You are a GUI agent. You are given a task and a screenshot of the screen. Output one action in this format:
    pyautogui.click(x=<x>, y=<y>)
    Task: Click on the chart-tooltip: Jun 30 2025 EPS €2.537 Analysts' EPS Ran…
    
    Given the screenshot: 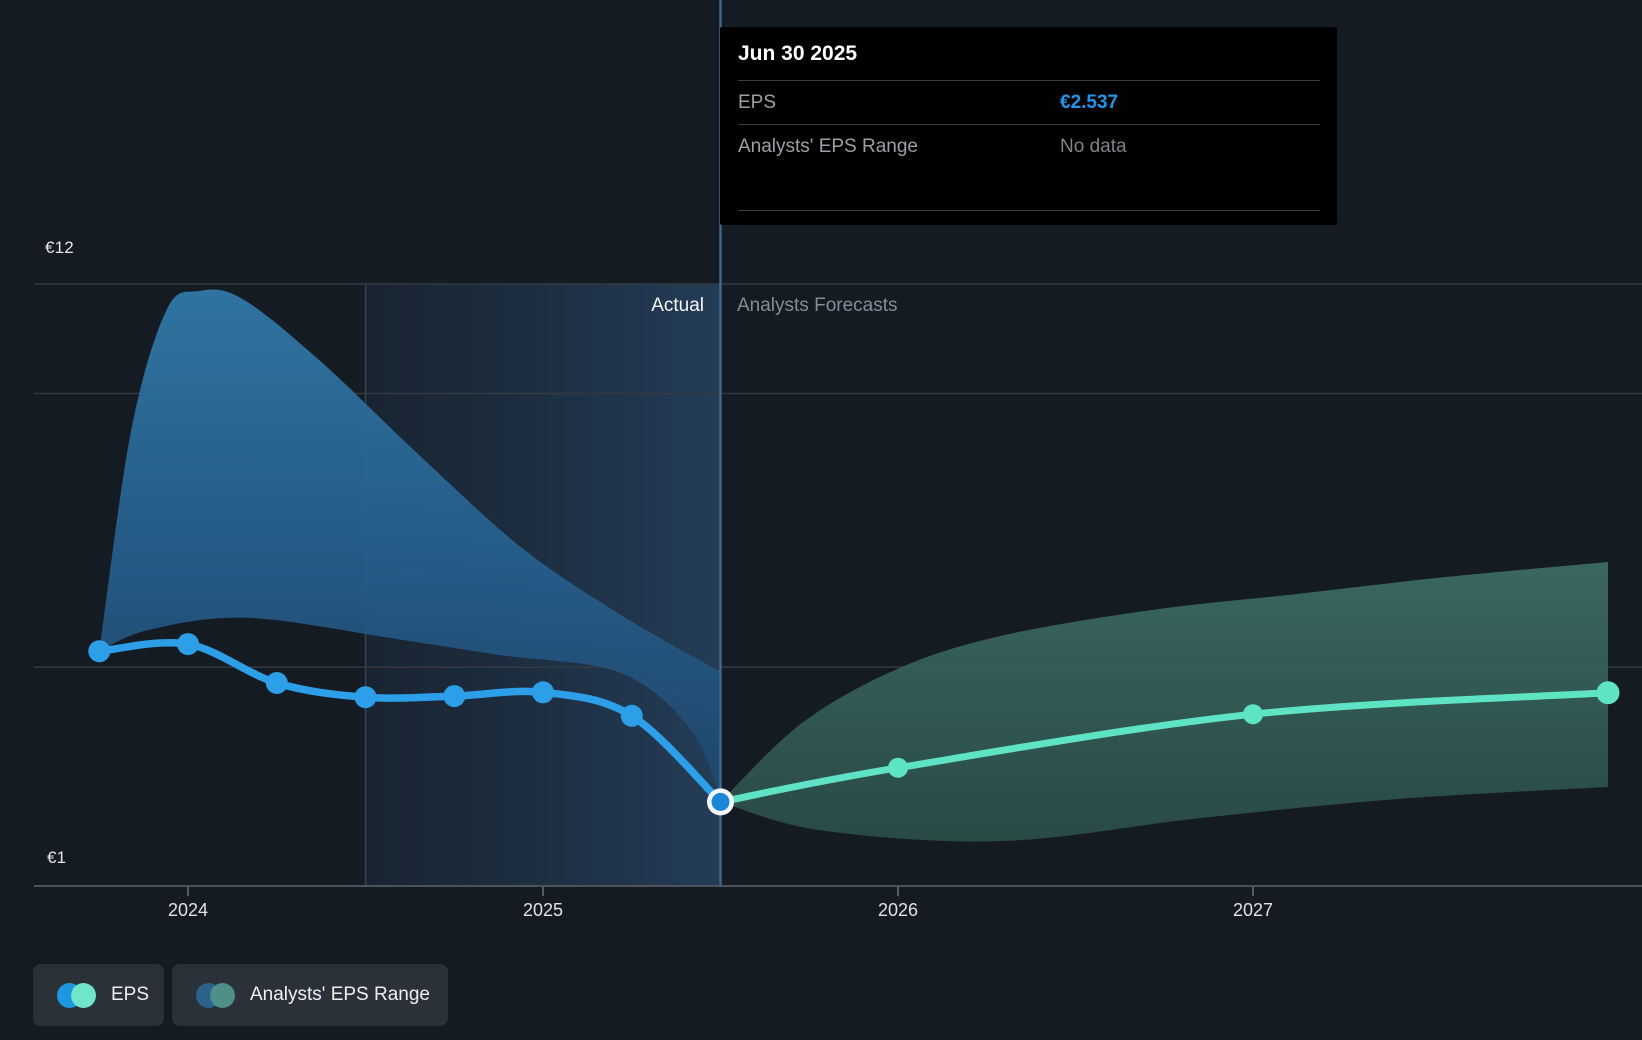 What is the action you would take?
    pyautogui.click(x=1028, y=126)
    